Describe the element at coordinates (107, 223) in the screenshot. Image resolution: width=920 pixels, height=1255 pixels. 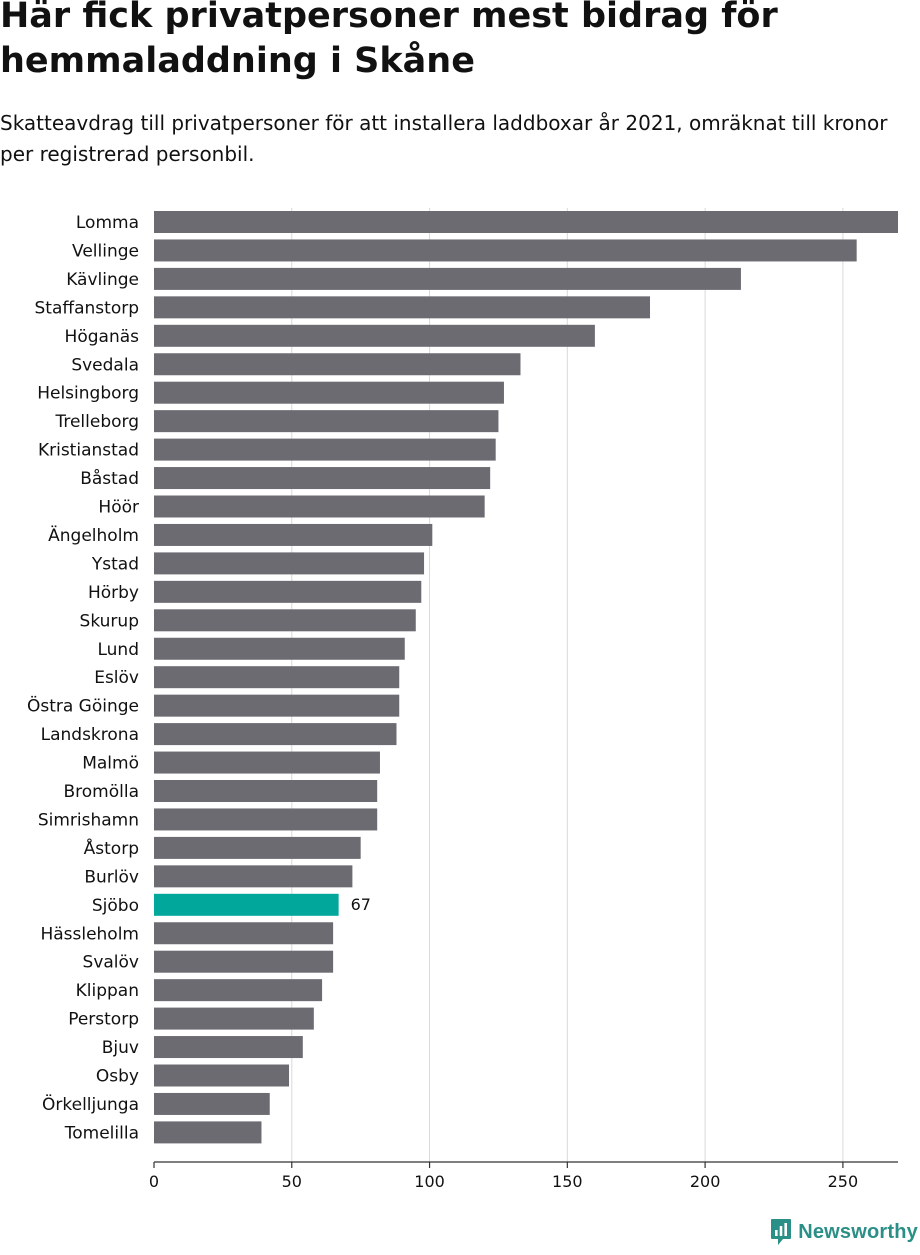
I see `category-label: Lomma` at that location.